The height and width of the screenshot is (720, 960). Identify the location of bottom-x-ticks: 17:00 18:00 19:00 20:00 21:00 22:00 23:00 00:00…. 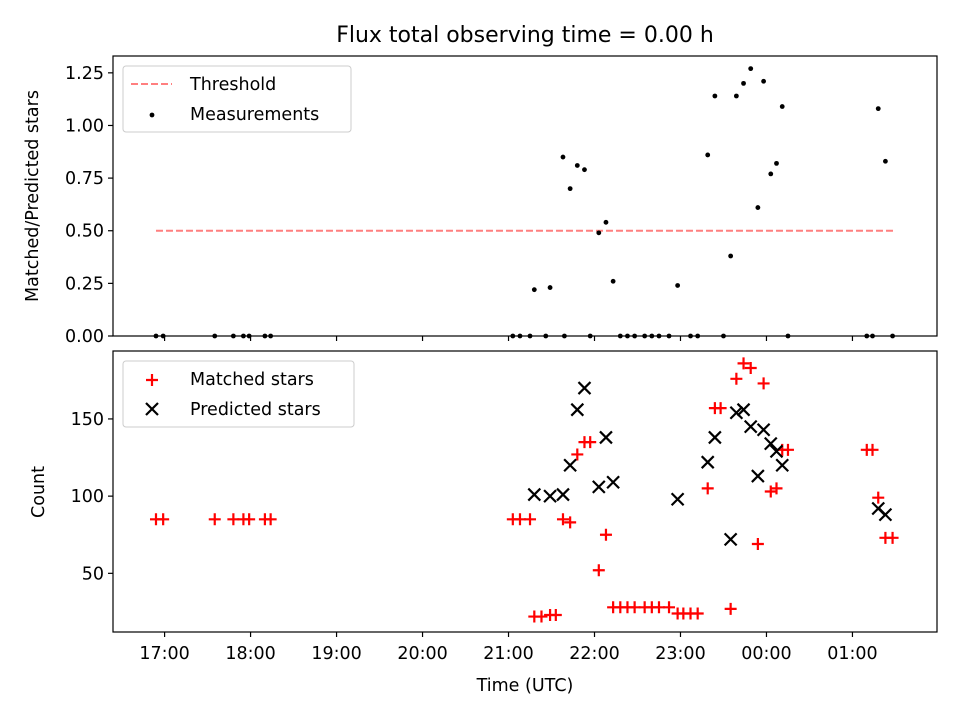
(508, 648).